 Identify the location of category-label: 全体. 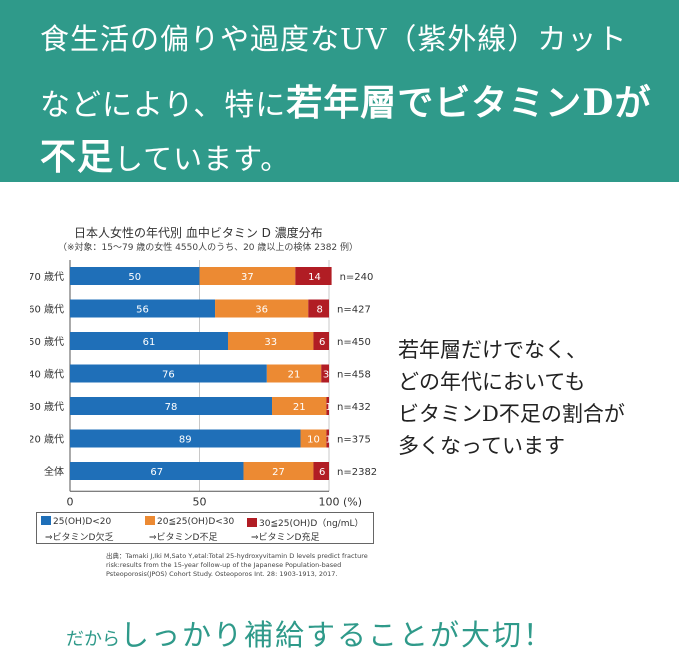
(54, 471).